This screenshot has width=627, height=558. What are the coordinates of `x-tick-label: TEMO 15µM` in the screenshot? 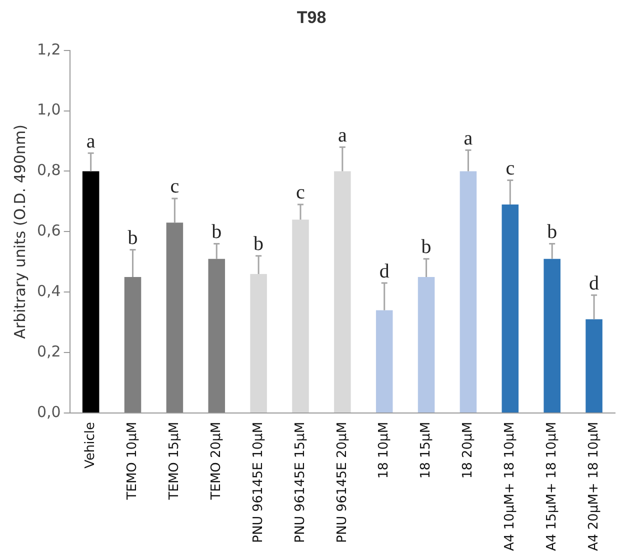 It's located at (174, 461).